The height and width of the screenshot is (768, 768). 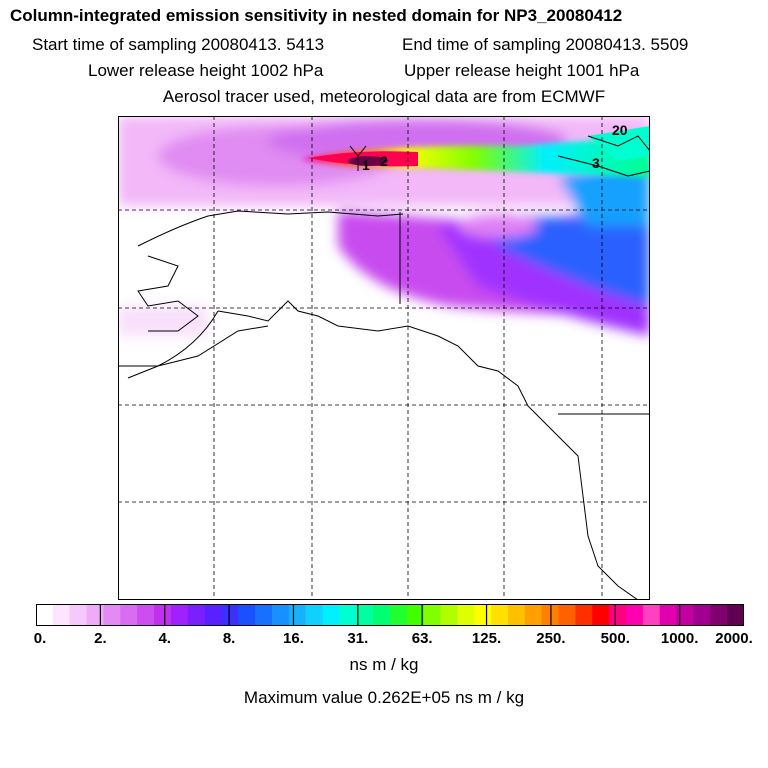 What do you see at coordinates (545, 44) in the screenshot?
I see `end-time-label: End time of sampling 20080413. 5509` at bounding box center [545, 44].